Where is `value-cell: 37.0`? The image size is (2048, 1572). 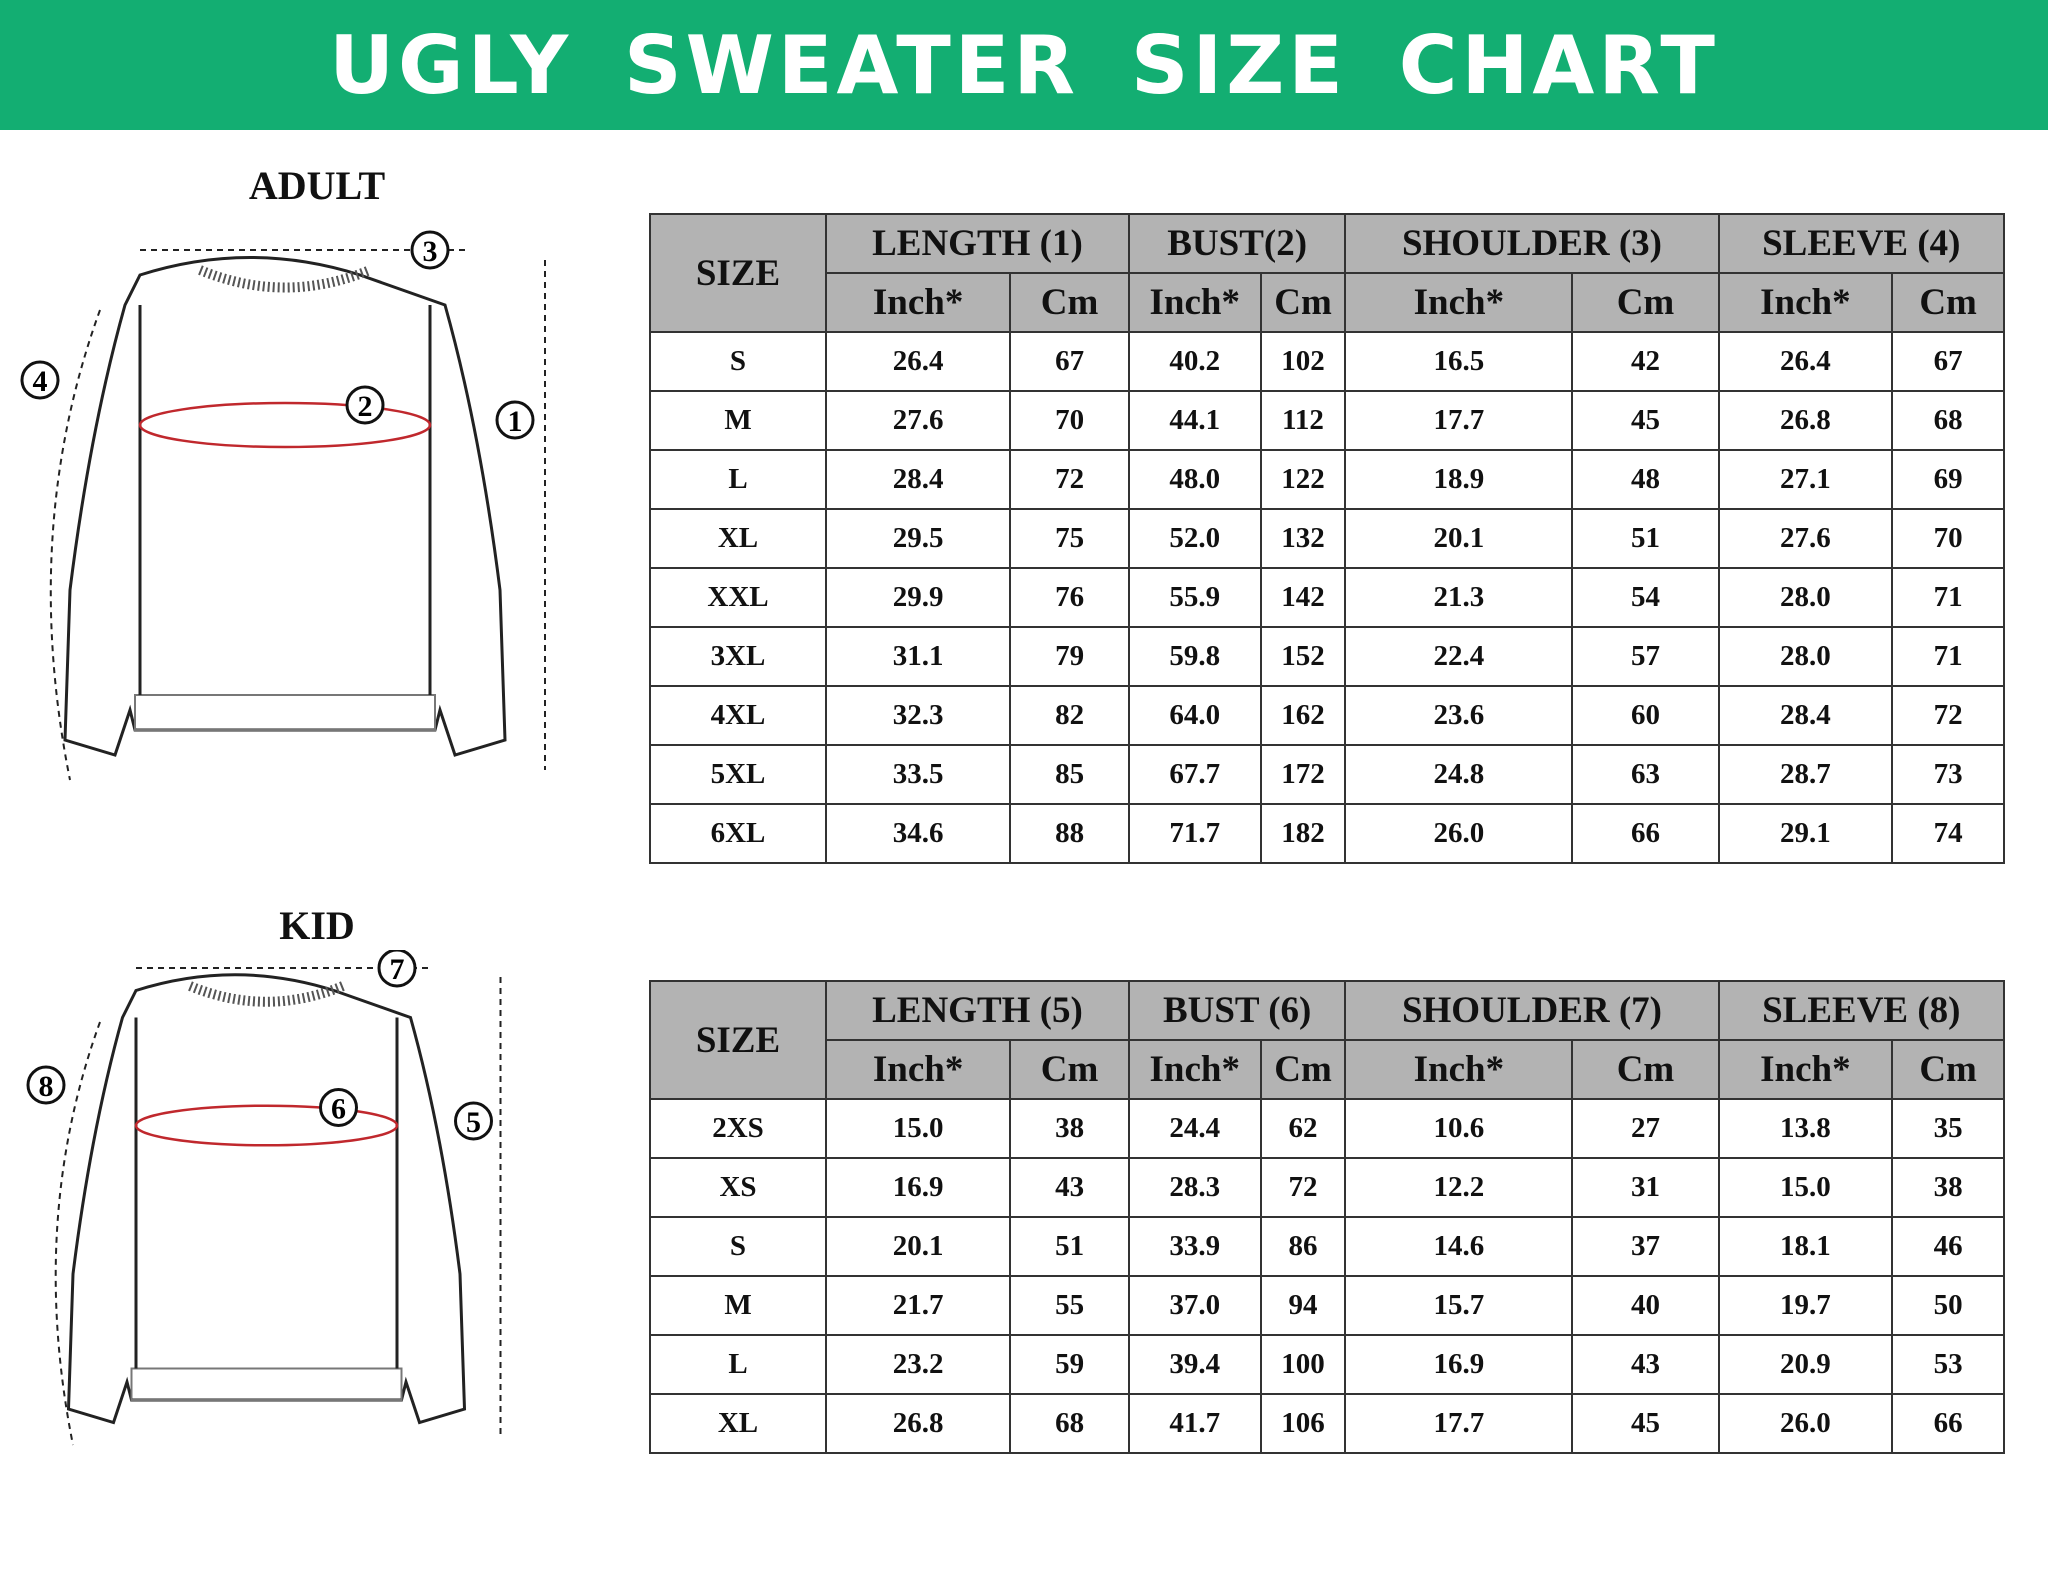
value-cell: 37.0 is located at coordinates (1194, 1305).